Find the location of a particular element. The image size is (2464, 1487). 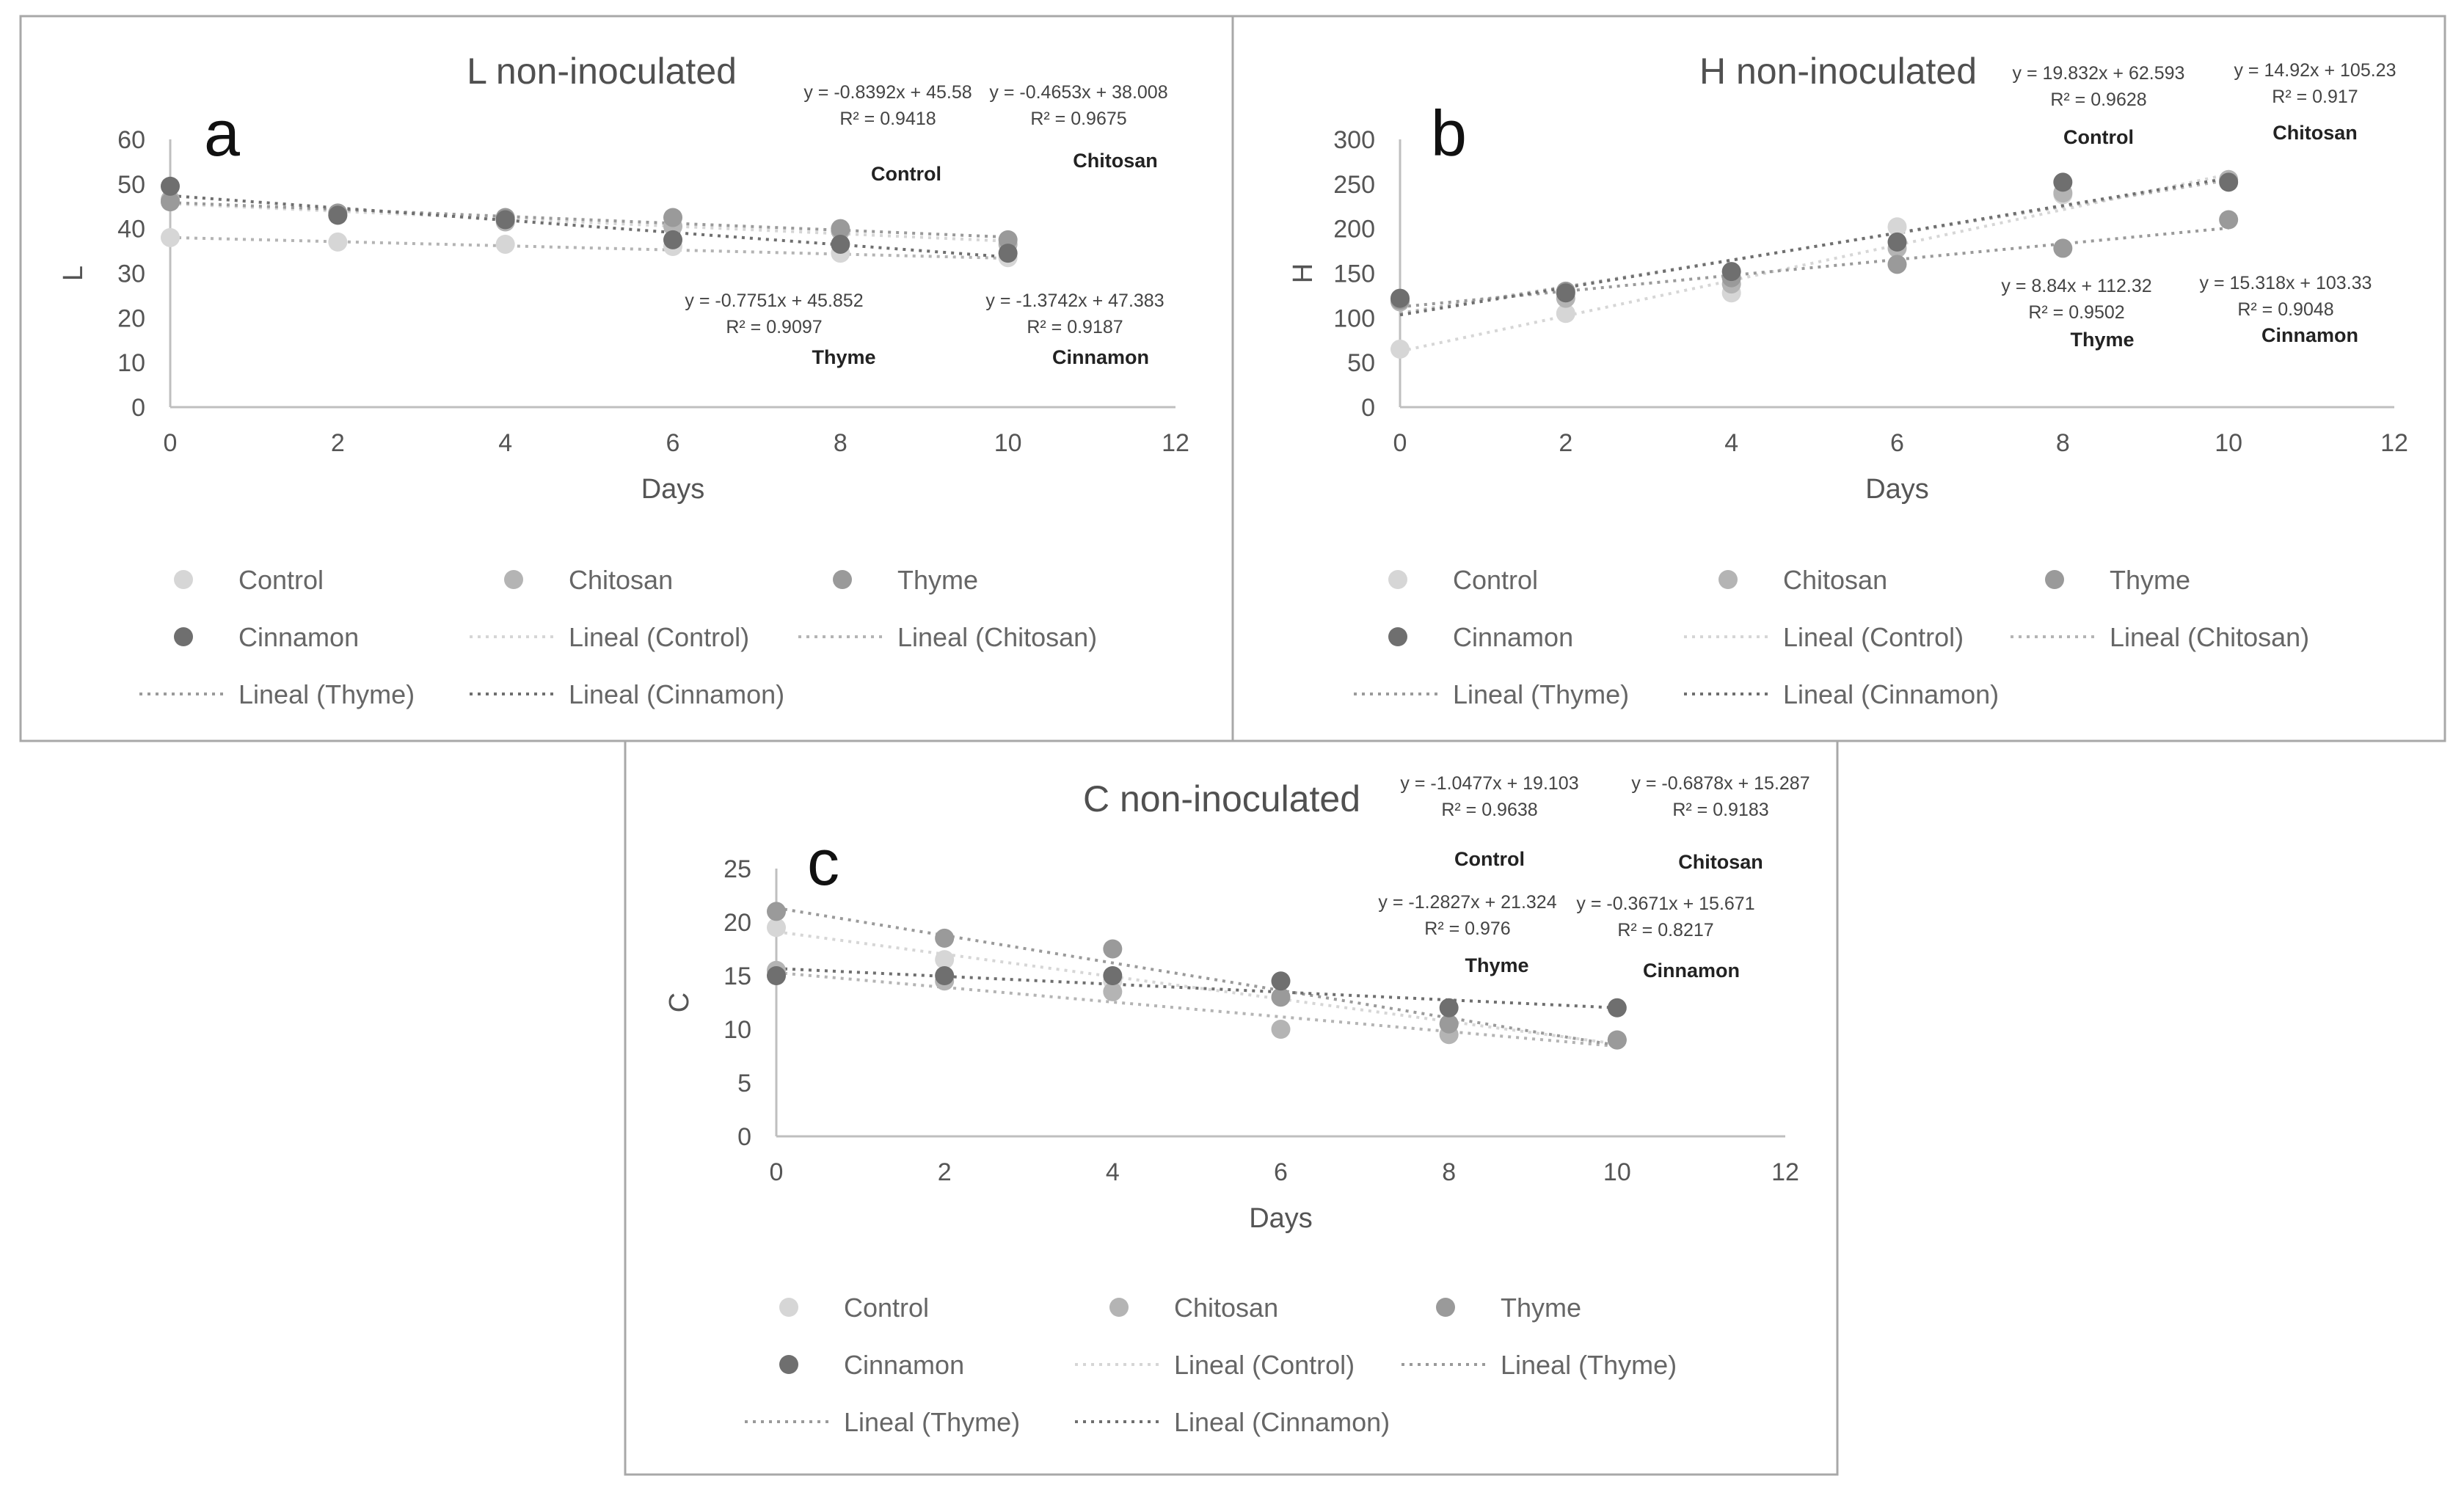

trendline-r2: R² = 0.8217 is located at coordinates (1665, 930).